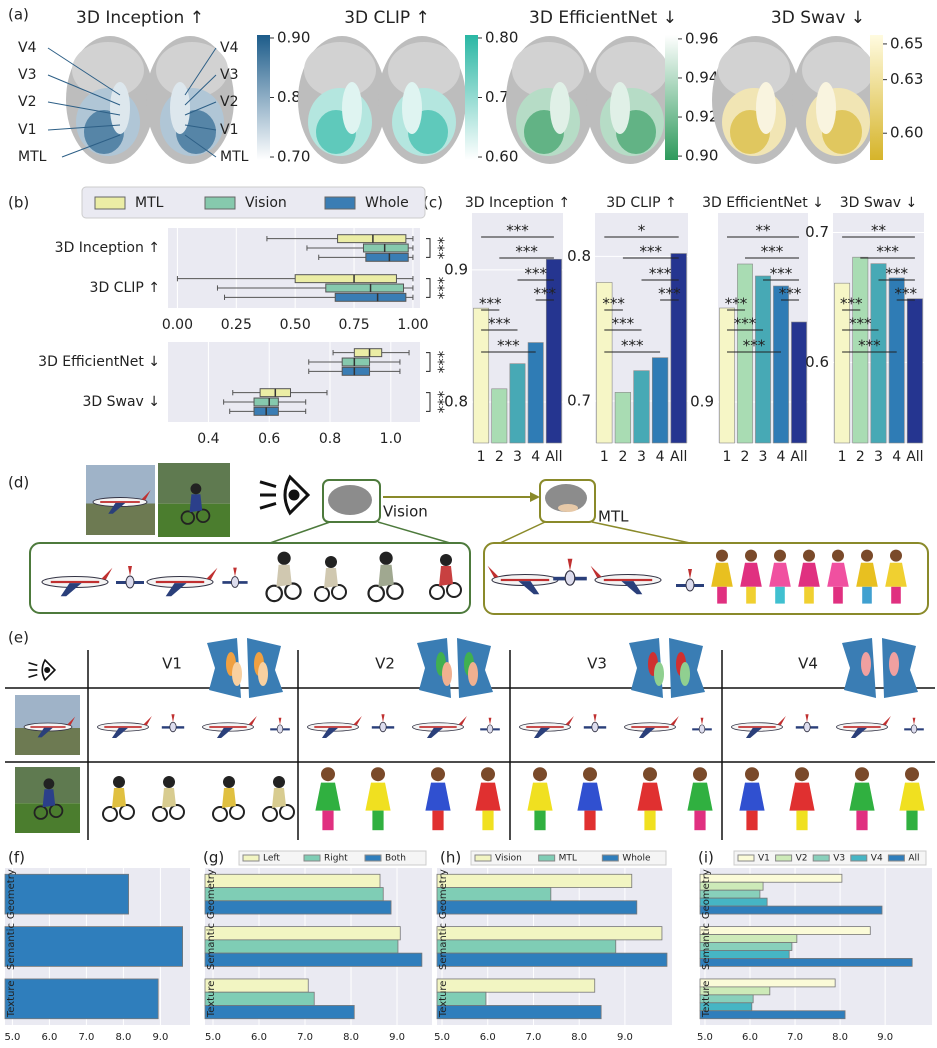 The width and height of the screenshot is (937, 1048). Describe the element at coordinates (641, 203) in the screenshot. I see `chart-title: 3D CLIP ↑` at that location.